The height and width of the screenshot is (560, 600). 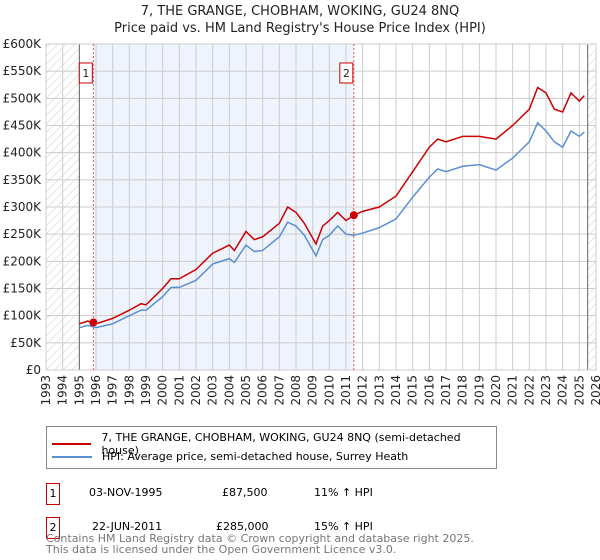 I want to click on sale-row: 2 22-JUN-2011 £285,000 15% ↑ HPI, so click(x=246, y=528).